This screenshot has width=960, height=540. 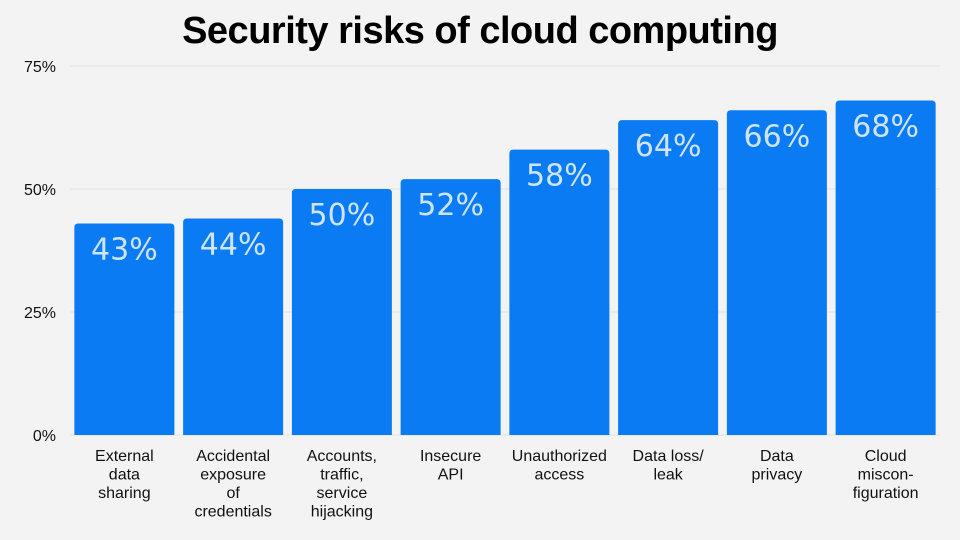 What do you see at coordinates (450, 456) in the screenshot?
I see `category-label-line: Insecure` at bounding box center [450, 456].